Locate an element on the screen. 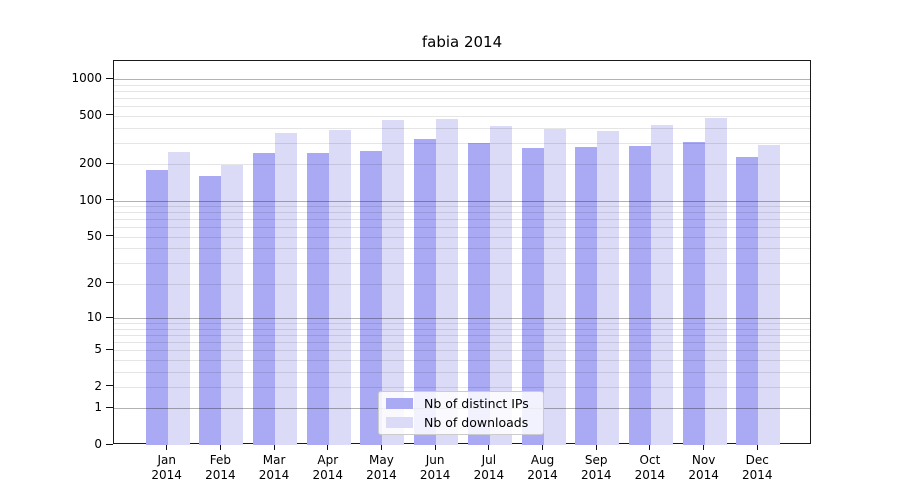 Image resolution: width=900 pixels, height=500 pixels. x-tick-nov is located at coordinates (704, 447).